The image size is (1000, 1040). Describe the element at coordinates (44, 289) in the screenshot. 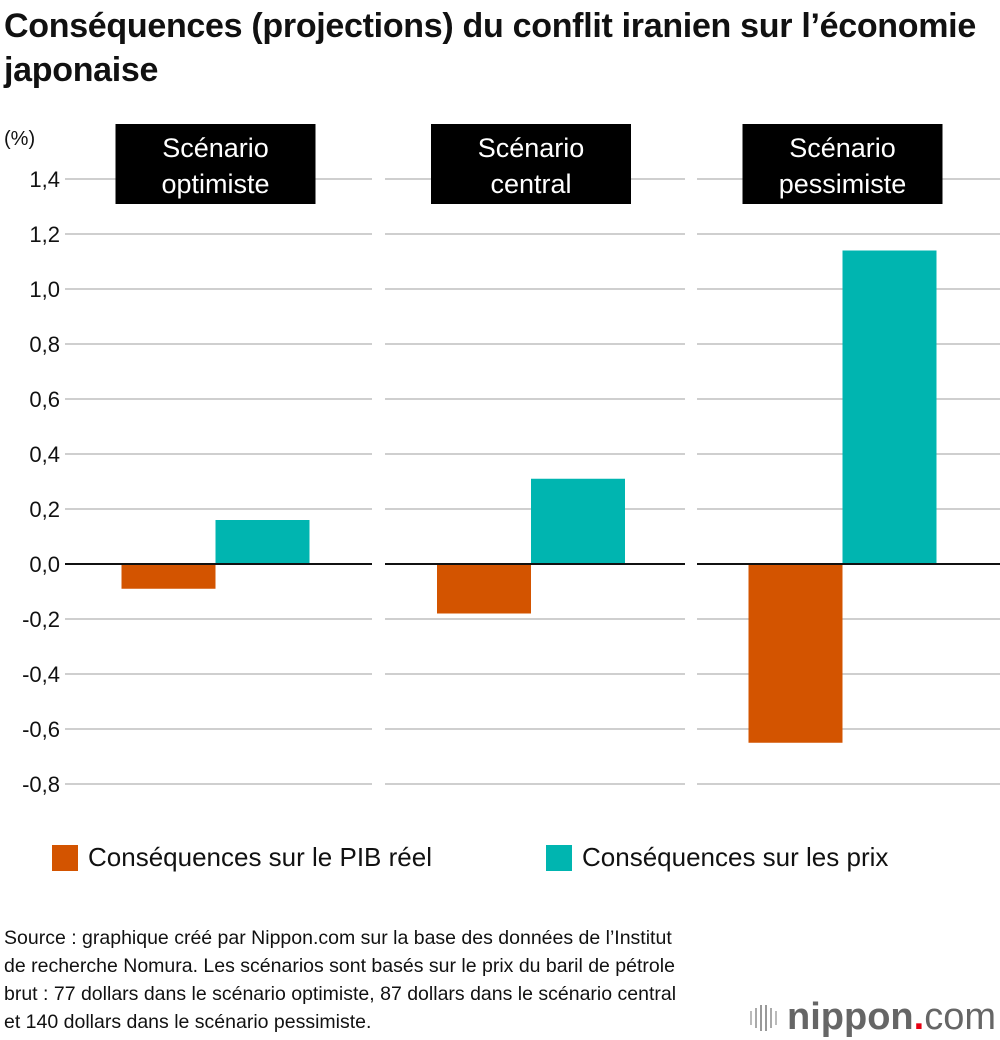

I see `y-tick-label: 1,0` at that location.